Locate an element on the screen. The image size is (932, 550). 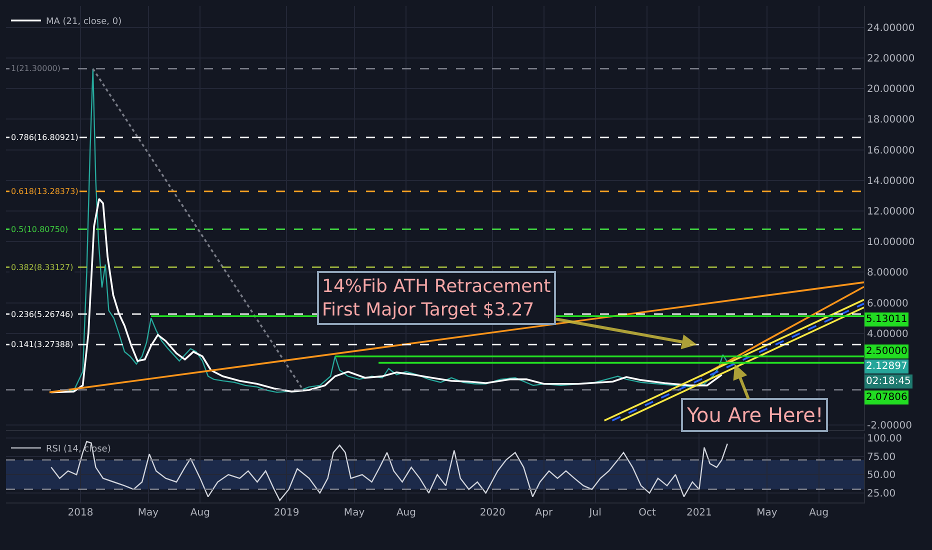
text: 02:18:45 is located at coordinates (888, 381).